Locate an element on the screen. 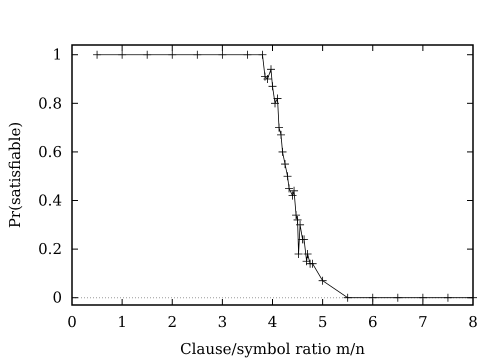 The width and height of the screenshot is (504, 360). x-tick-label: 0 is located at coordinates (72, 322).